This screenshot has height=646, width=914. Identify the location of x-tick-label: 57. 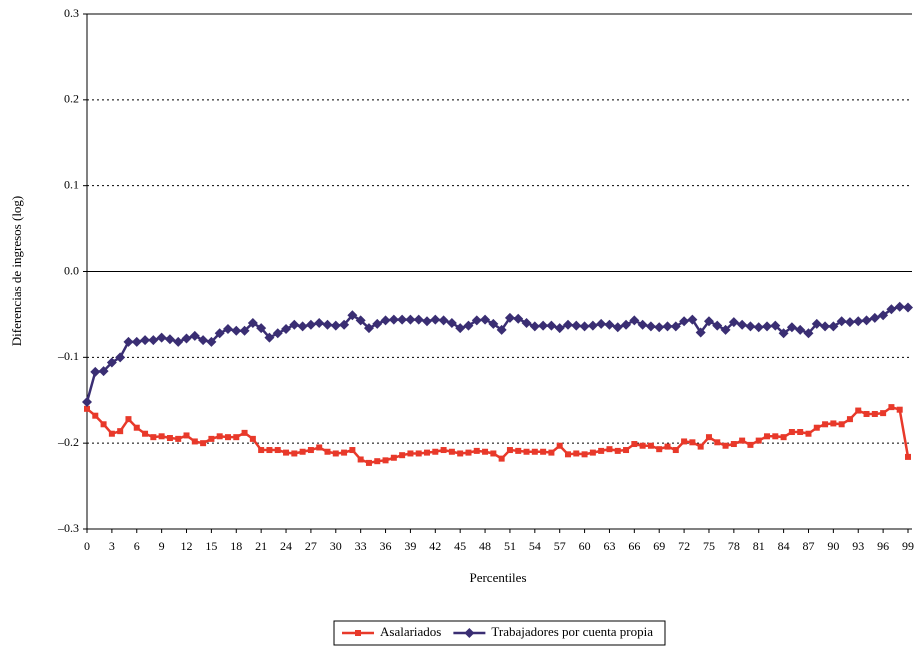
(560, 546).